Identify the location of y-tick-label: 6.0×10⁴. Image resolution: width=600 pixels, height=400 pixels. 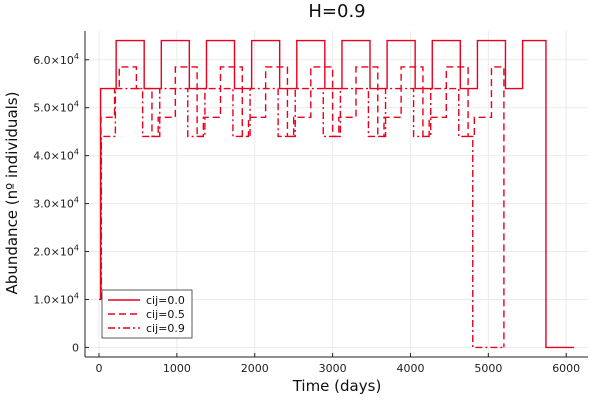
(56, 59).